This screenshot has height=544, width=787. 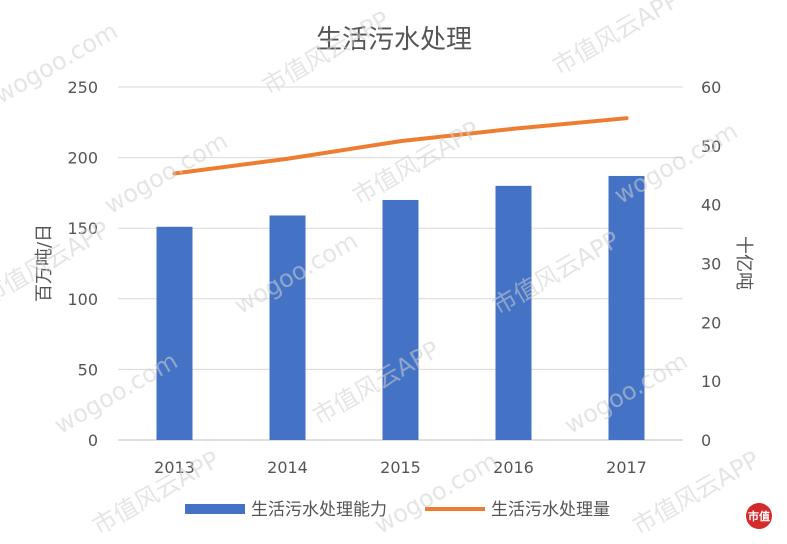 What do you see at coordinates (174, 467) in the screenshot?
I see `x-tick-label: 2013` at bounding box center [174, 467].